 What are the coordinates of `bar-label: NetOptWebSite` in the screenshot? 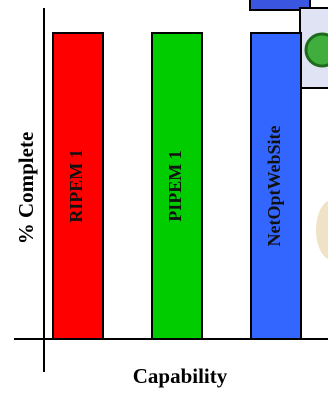 It's located at (274, 185).